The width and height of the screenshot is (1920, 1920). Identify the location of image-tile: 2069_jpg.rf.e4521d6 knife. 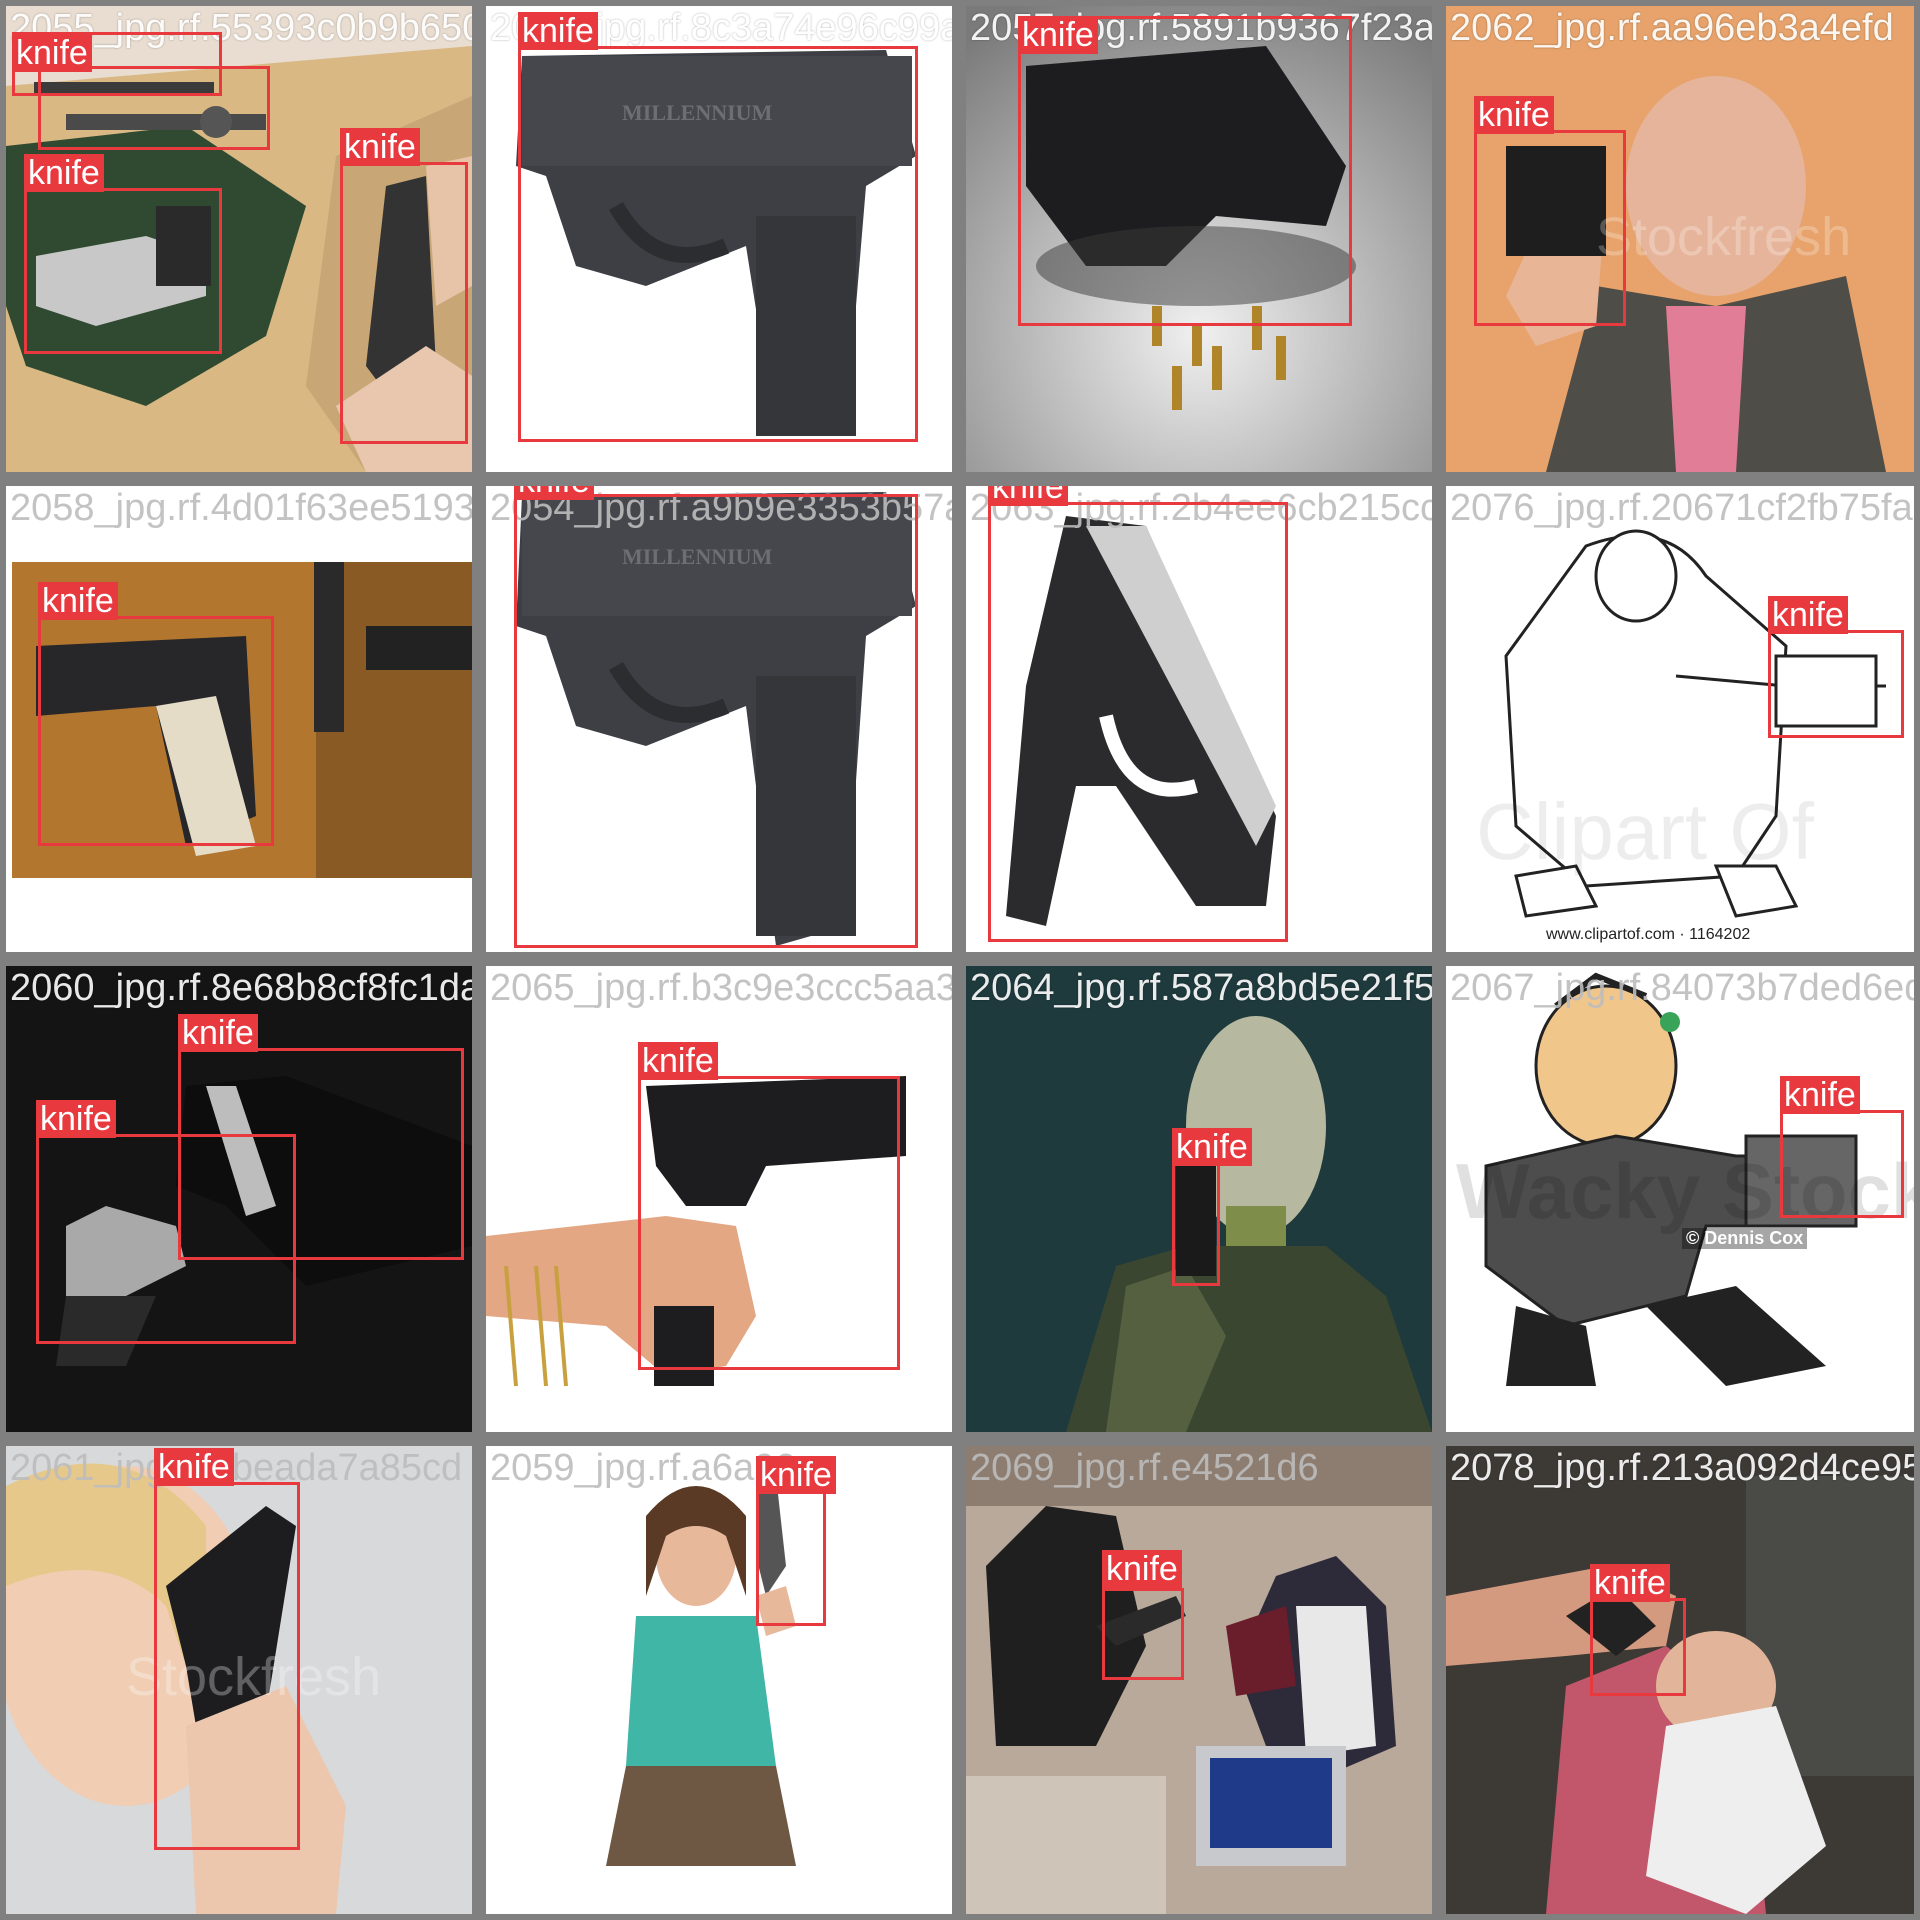
(1199, 1680).